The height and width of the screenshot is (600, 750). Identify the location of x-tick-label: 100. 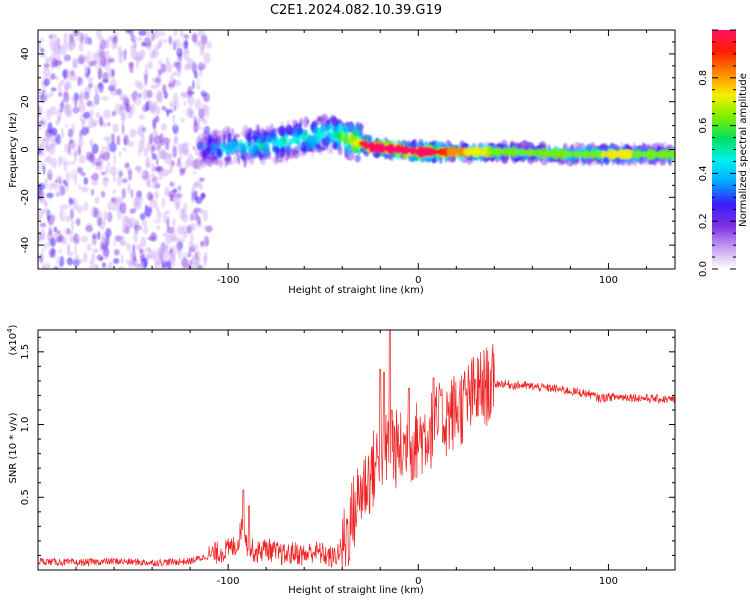
(608, 581).